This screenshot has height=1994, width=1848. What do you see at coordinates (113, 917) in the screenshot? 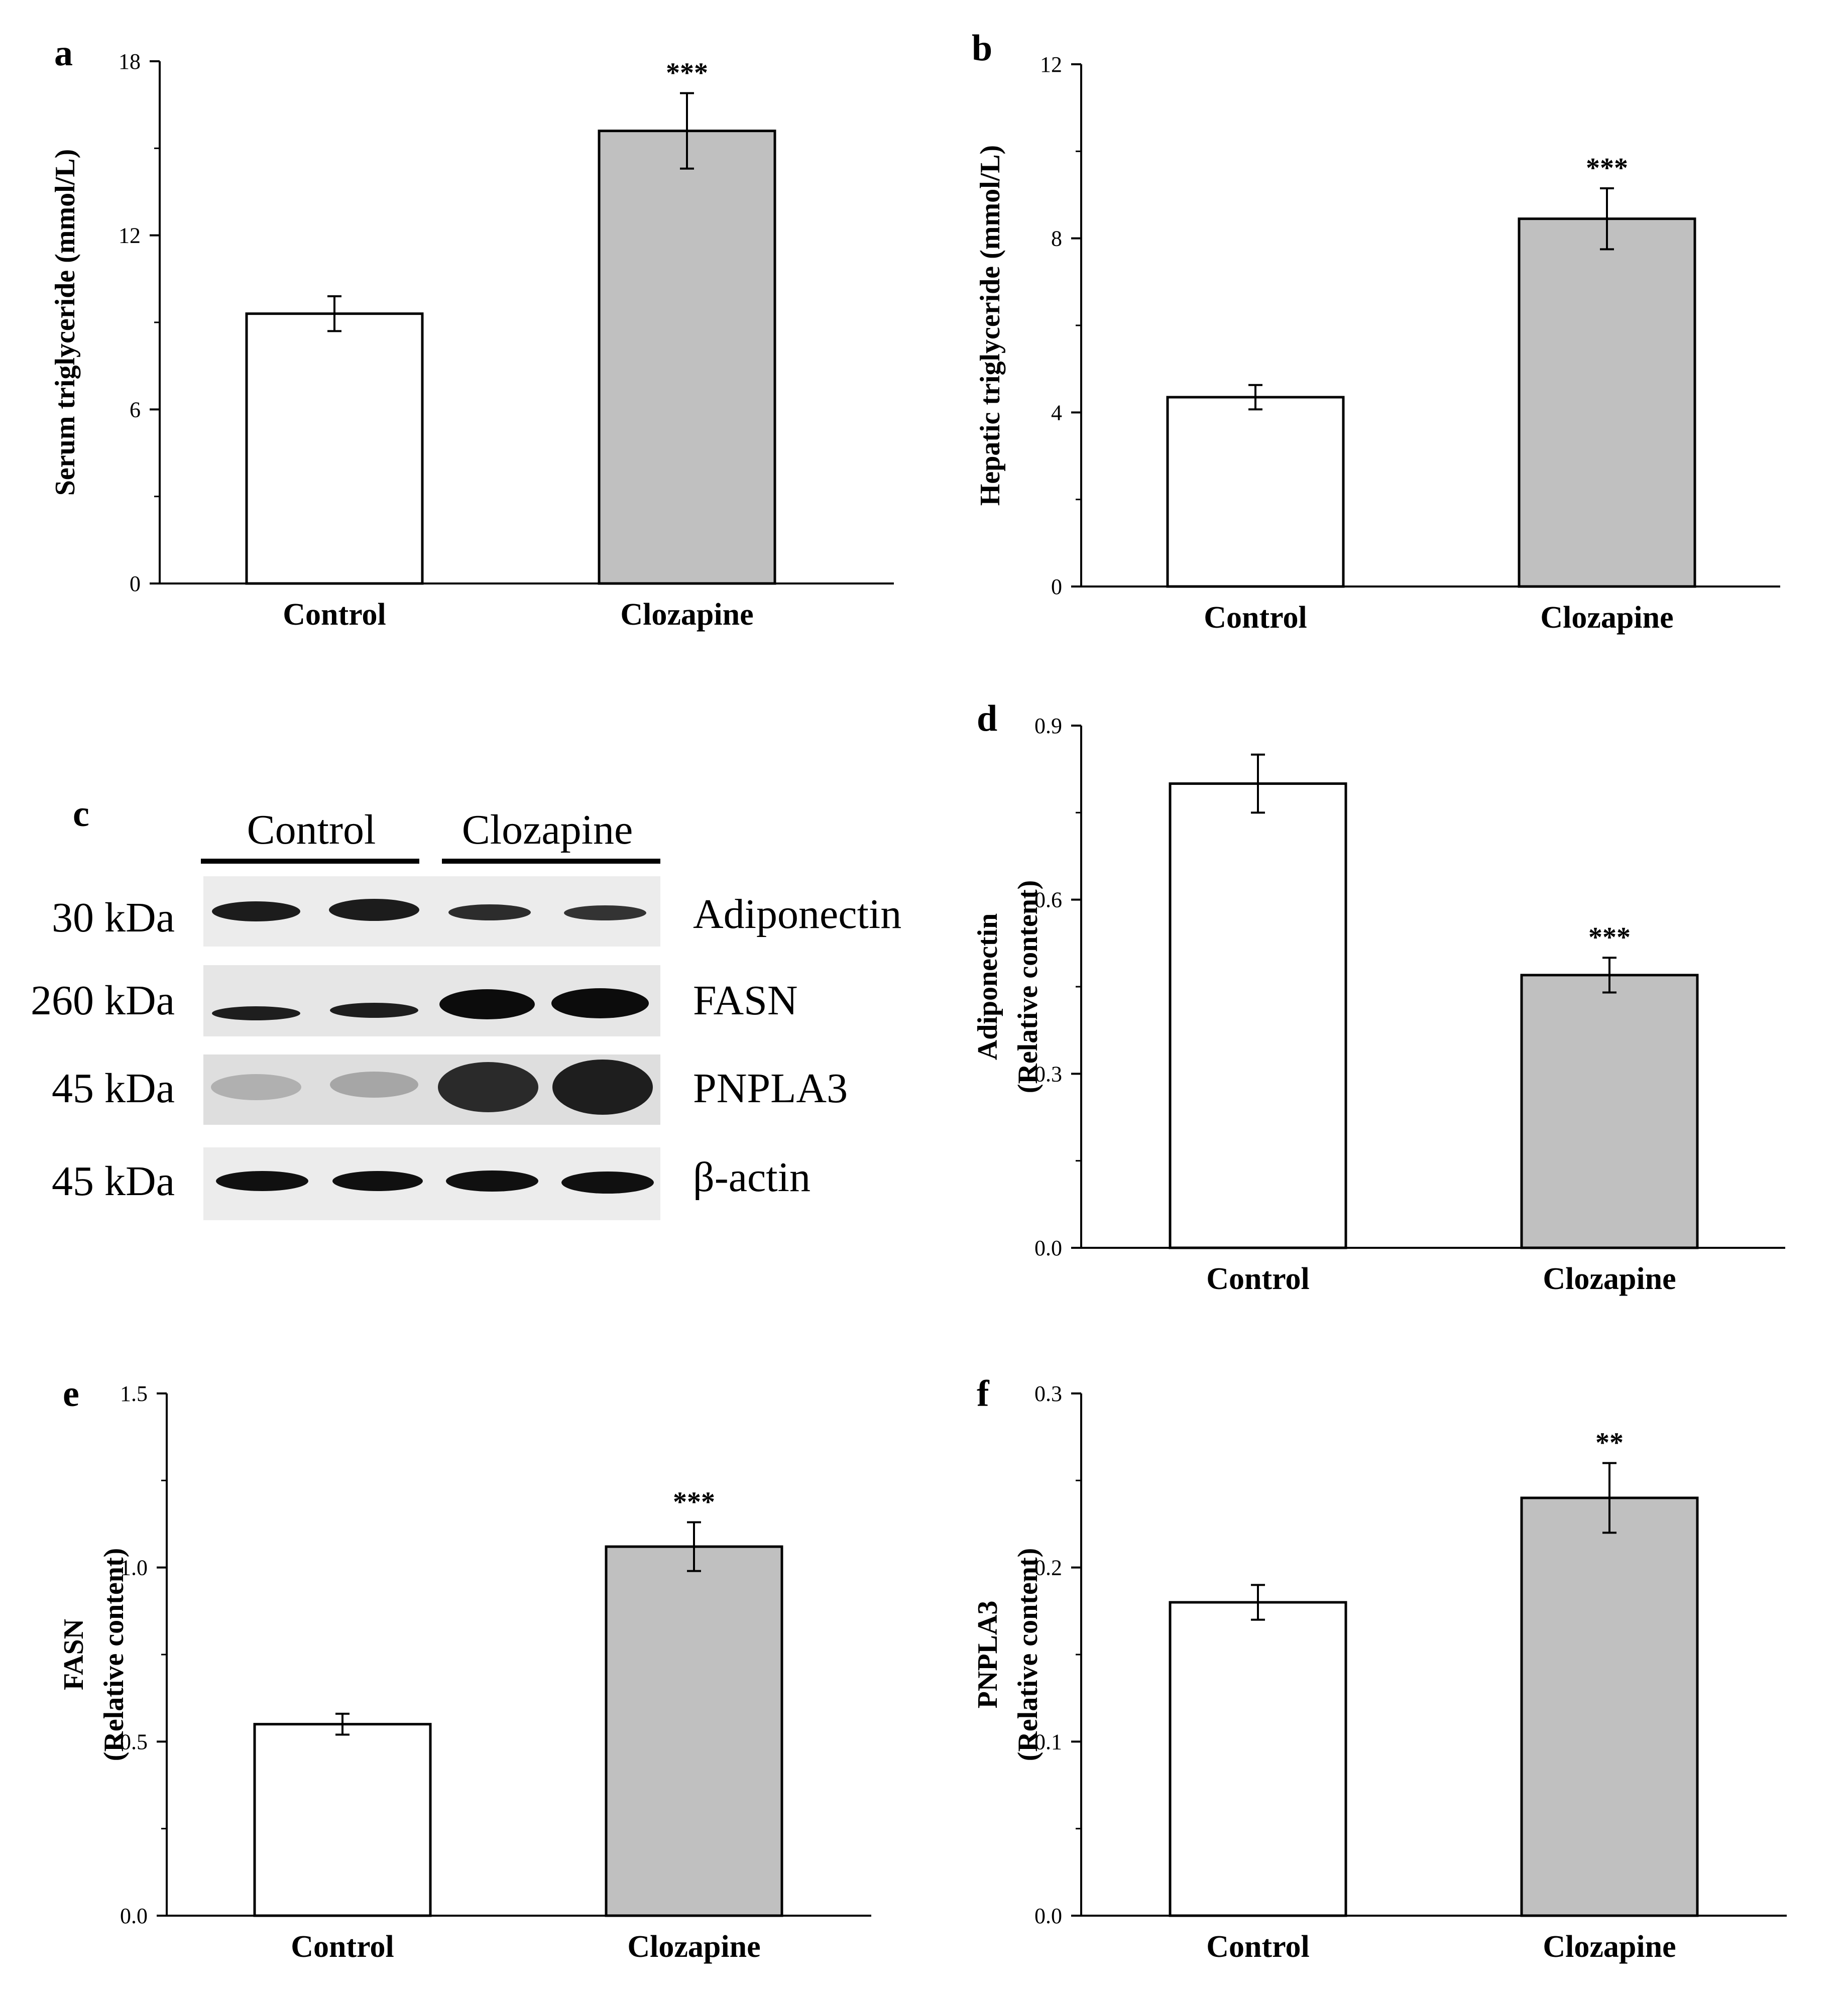
I see `blot-marker-row-1: 30 kDa` at bounding box center [113, 917].